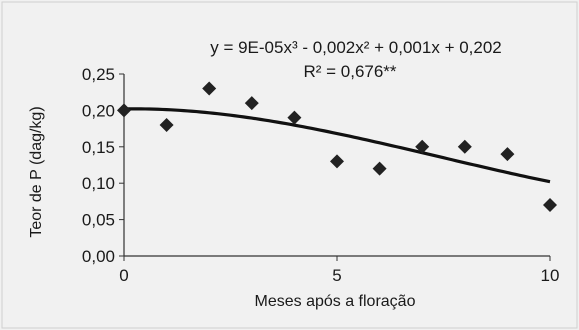 The height and width of the screenshot is (330, 579). Describe the element at coordinates (98, 220) in the screenshot. I see `y-tick-label: 0,05` at that location.